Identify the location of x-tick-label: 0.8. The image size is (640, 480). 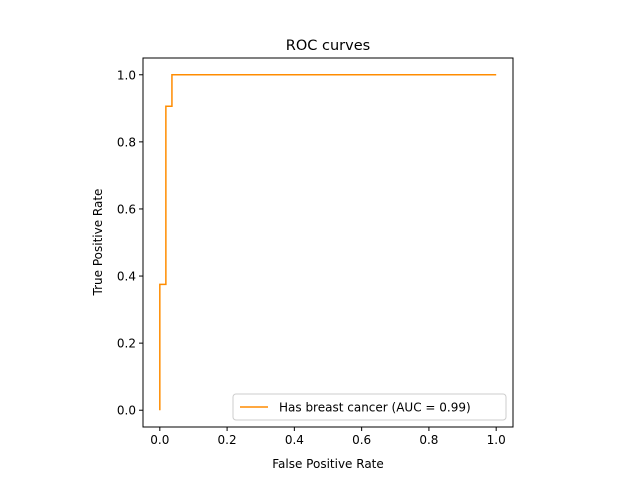
(428, 440).